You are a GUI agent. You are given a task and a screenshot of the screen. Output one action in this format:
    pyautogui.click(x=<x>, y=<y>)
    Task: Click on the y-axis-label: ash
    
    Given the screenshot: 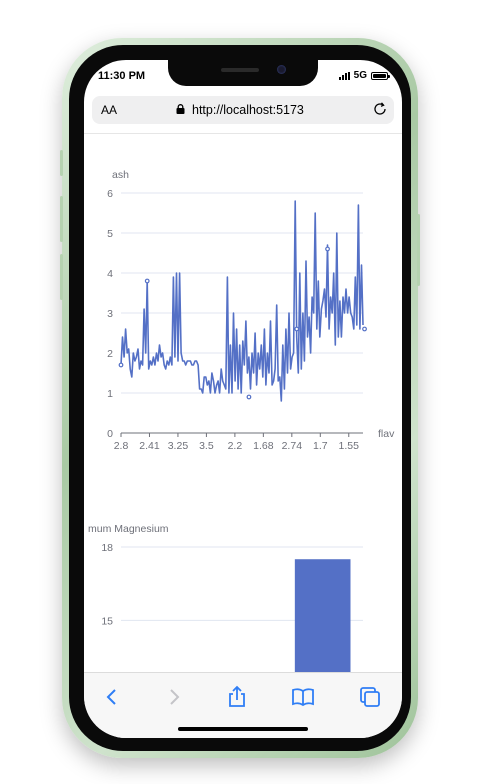 What is the action you would take?
    pyautogui.click(x=120, y=175)
    